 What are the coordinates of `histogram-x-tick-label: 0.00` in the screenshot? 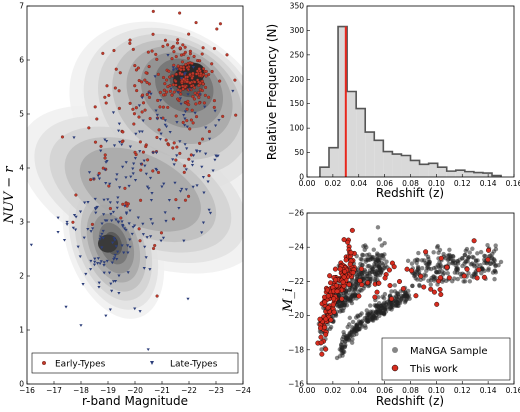 It's located at (307, 183).